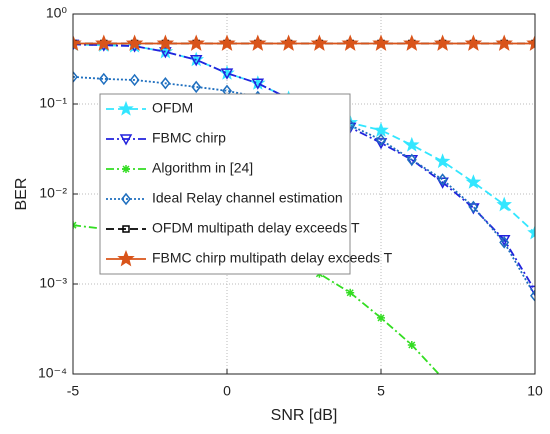 The width and height of the screenshot is (550, 434). Describe the element at coordinates (53, 103) in the screenshot. I see `y-tick-label: 10⁻¹` at that location.